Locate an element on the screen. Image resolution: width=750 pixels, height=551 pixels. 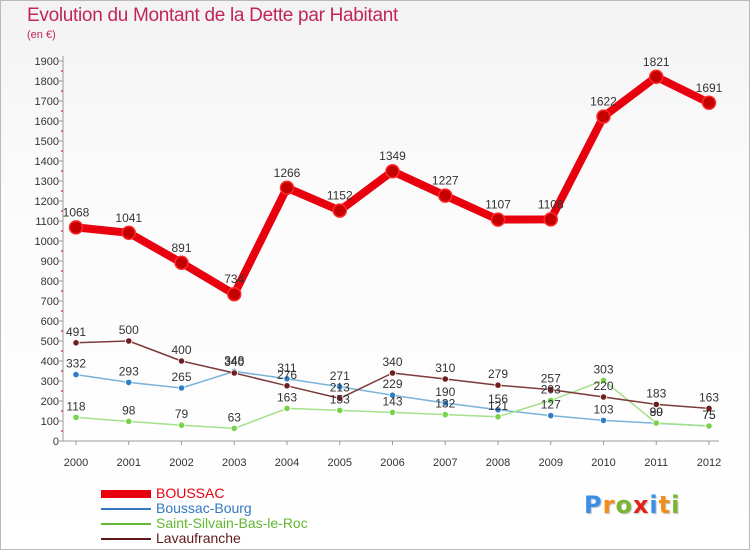
y-tick-label: 1400 is located at coordinates (47, 162).